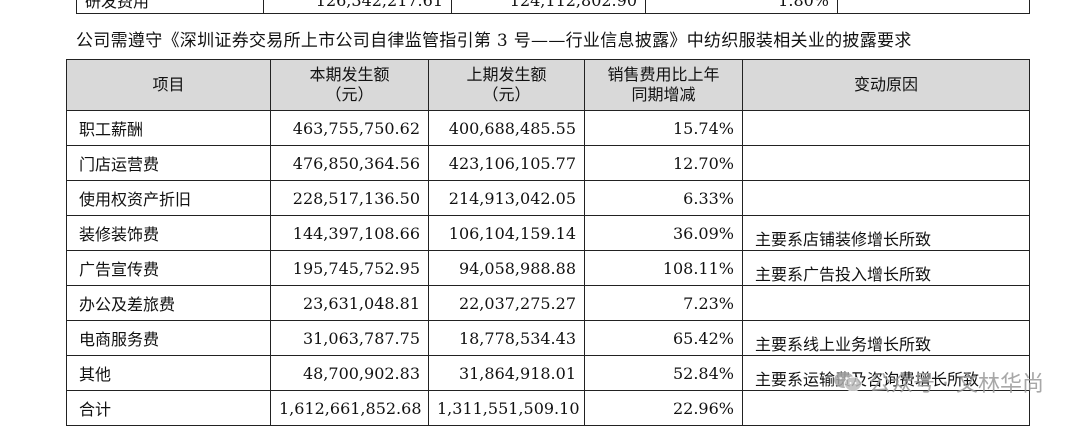 The image size is (1080, 426). Describe the element at coordinates (349, 128) in the screenshot. I see `current-amount: 463,755,750.62` at that location.